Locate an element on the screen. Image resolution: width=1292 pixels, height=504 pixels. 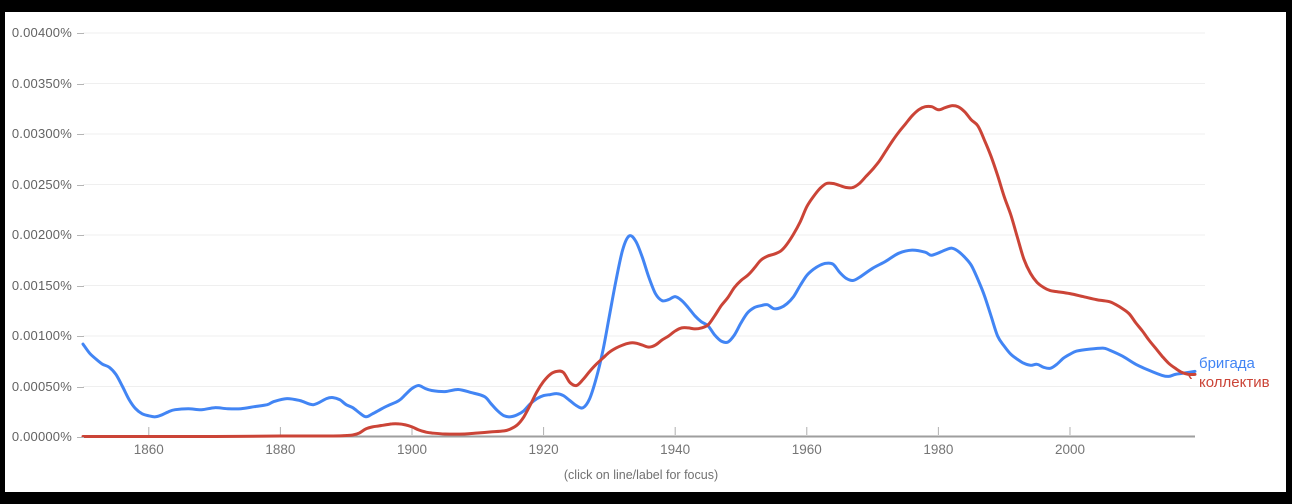
y-axis-label: 0.00350% is located at coordinates (41, 83).